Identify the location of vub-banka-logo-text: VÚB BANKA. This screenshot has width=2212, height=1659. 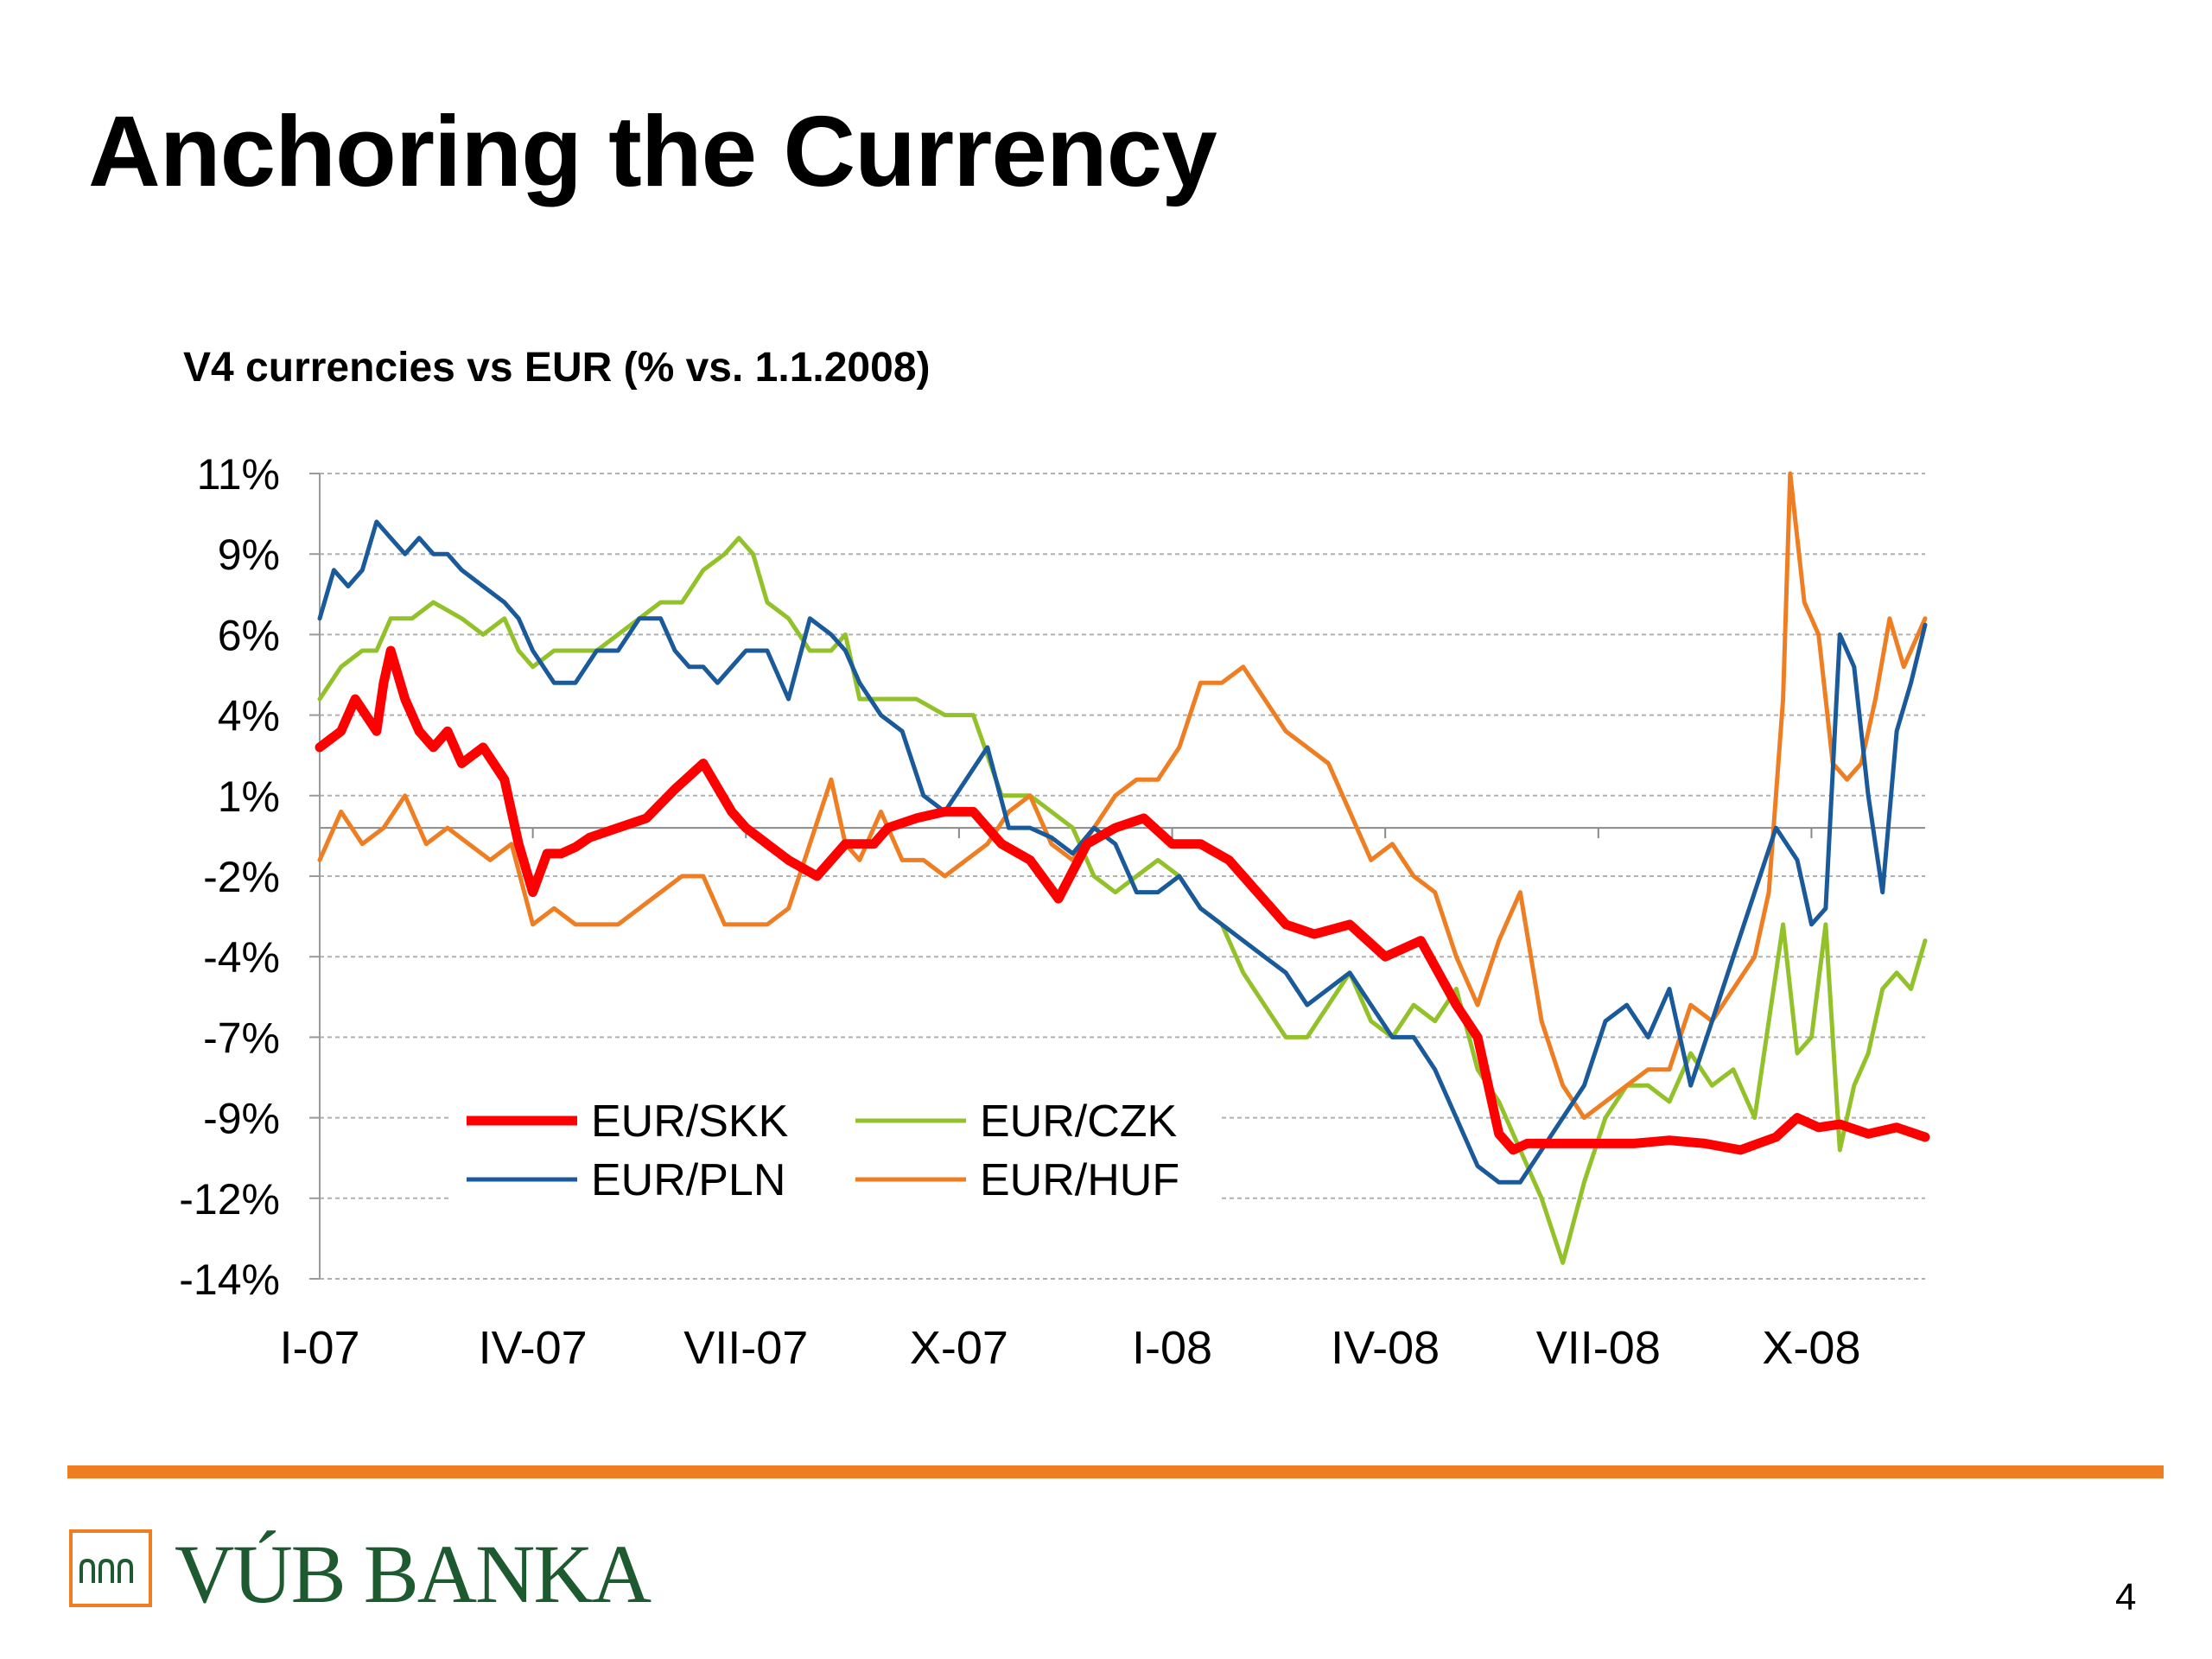
(413, 1574).